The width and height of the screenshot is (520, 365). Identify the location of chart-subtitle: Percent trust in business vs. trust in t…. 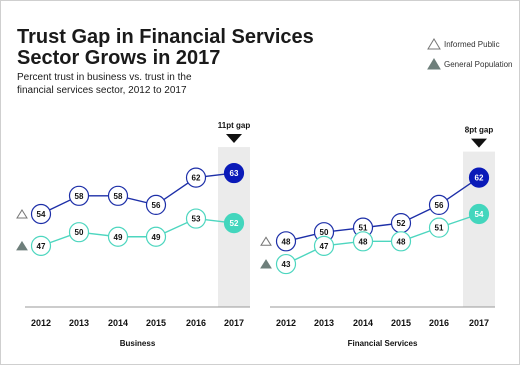
(142, 84).